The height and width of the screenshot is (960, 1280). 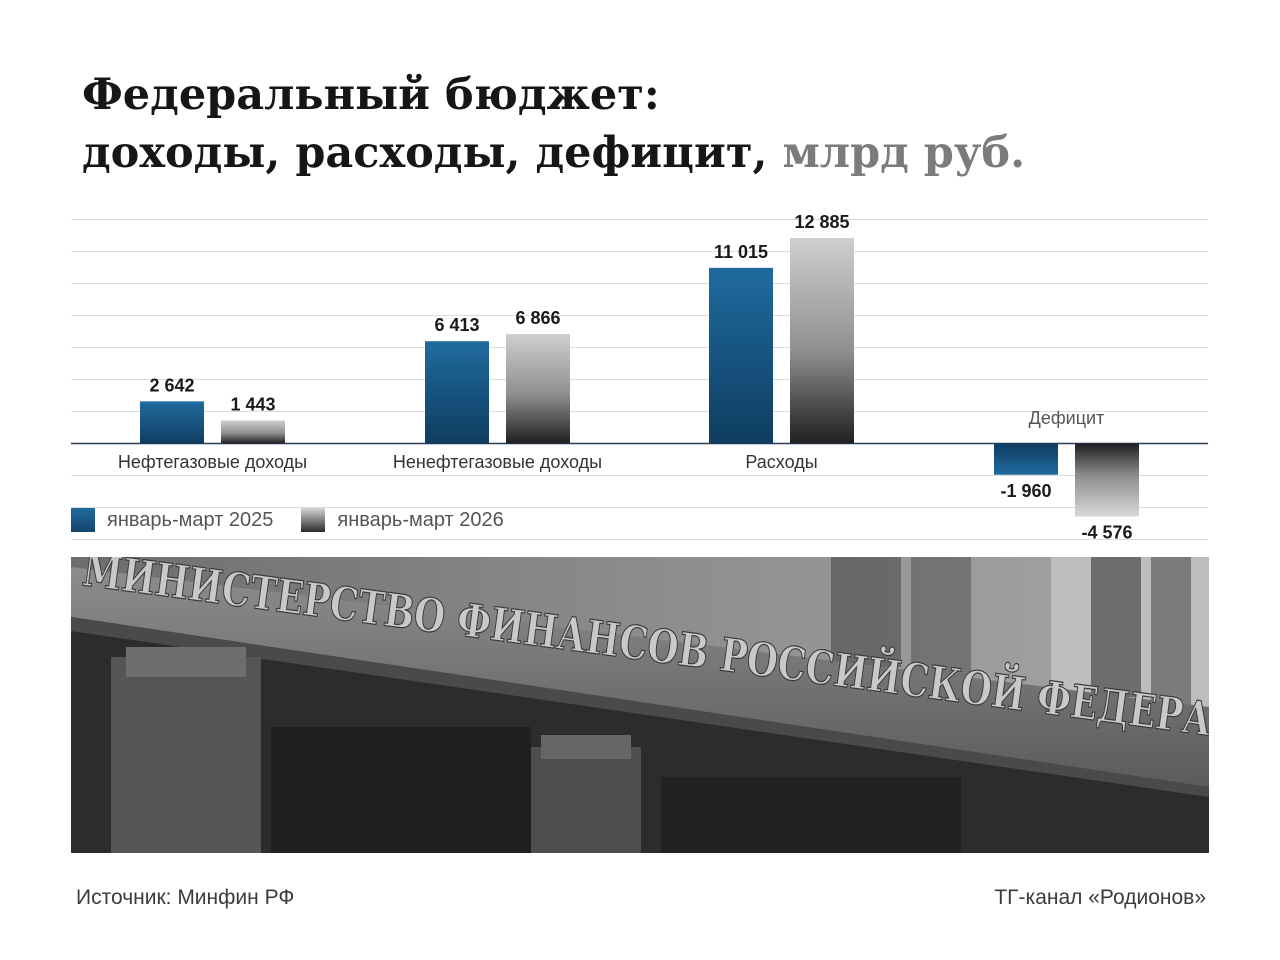 What do you see at coordinates (190, 519) in the screenshot?
I see `legend-label-2025: январь-март 2025` at bounding box center [190, 519].